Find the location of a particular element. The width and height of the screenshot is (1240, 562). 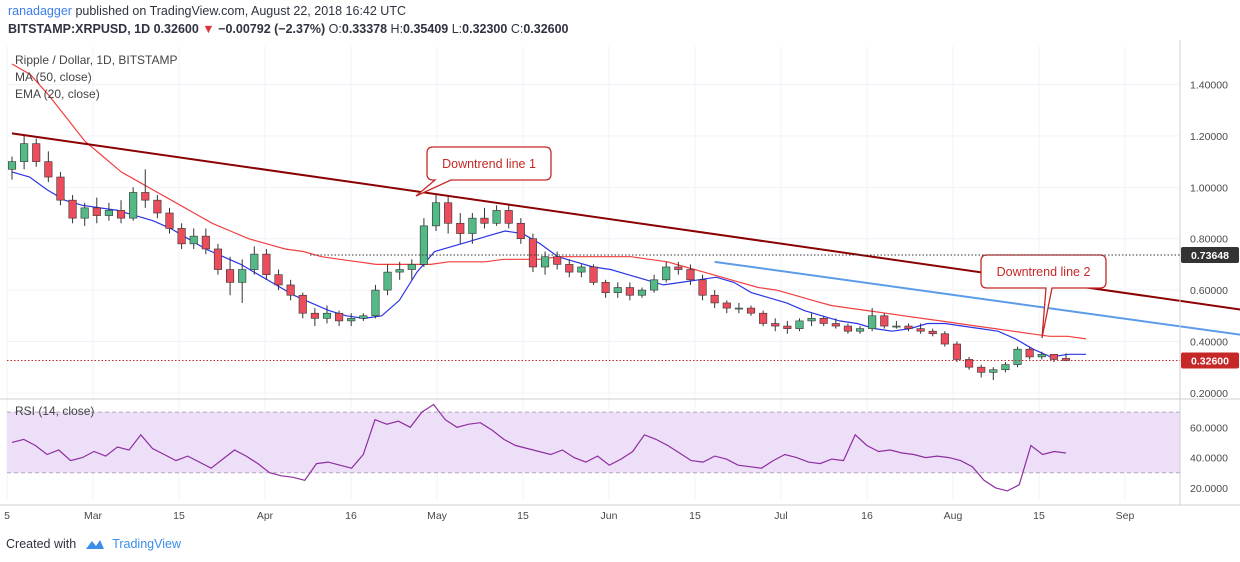

tradingview-link: TradingView is located at coordinates (146, 544).